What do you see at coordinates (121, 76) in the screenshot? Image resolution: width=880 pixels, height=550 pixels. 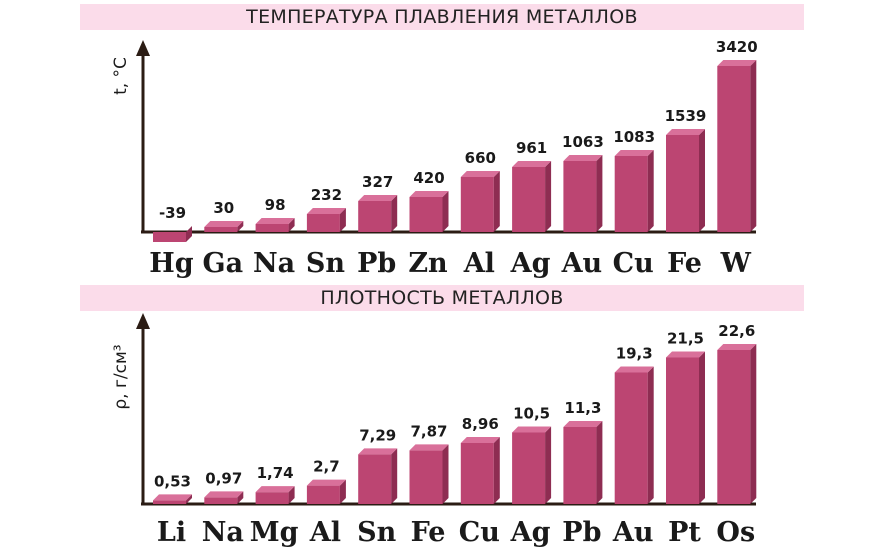 I see `melting-y-axis-label: t, °C` at bounding box center [121, 76].